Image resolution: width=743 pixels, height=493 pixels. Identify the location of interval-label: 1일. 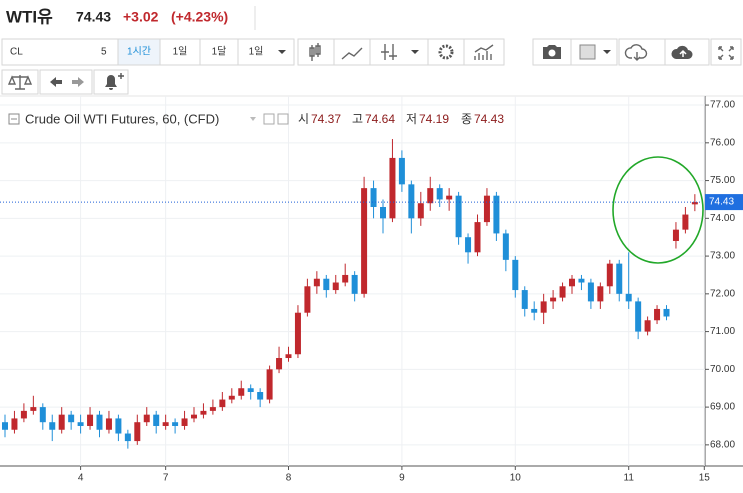
(180, 52).